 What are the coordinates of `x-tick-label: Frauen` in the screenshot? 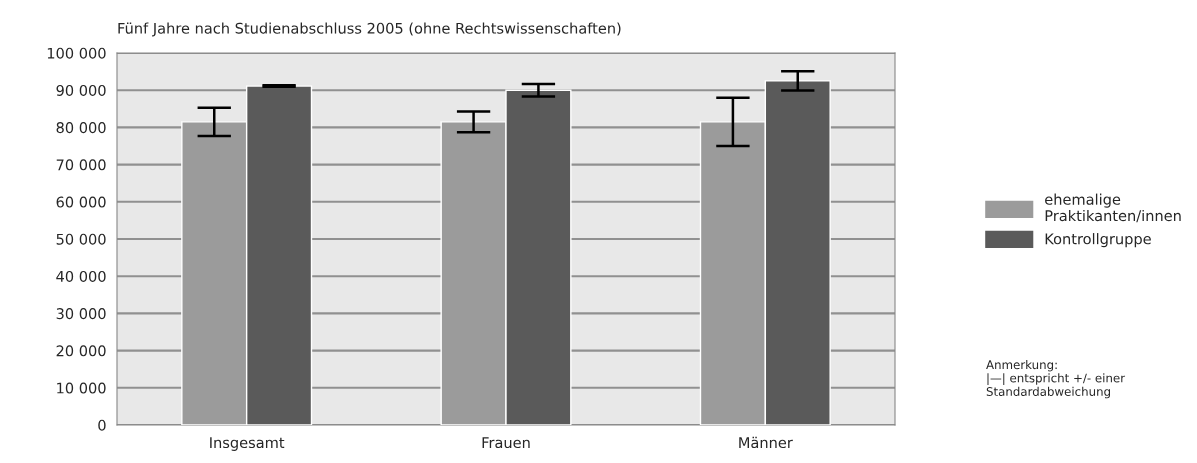 It's located at (506, 443).